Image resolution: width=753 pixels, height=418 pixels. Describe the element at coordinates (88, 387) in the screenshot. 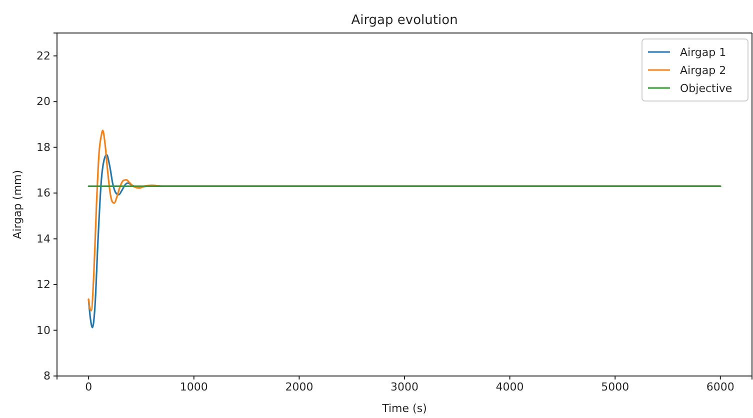

I see `x-tick-label: 0` at that location.